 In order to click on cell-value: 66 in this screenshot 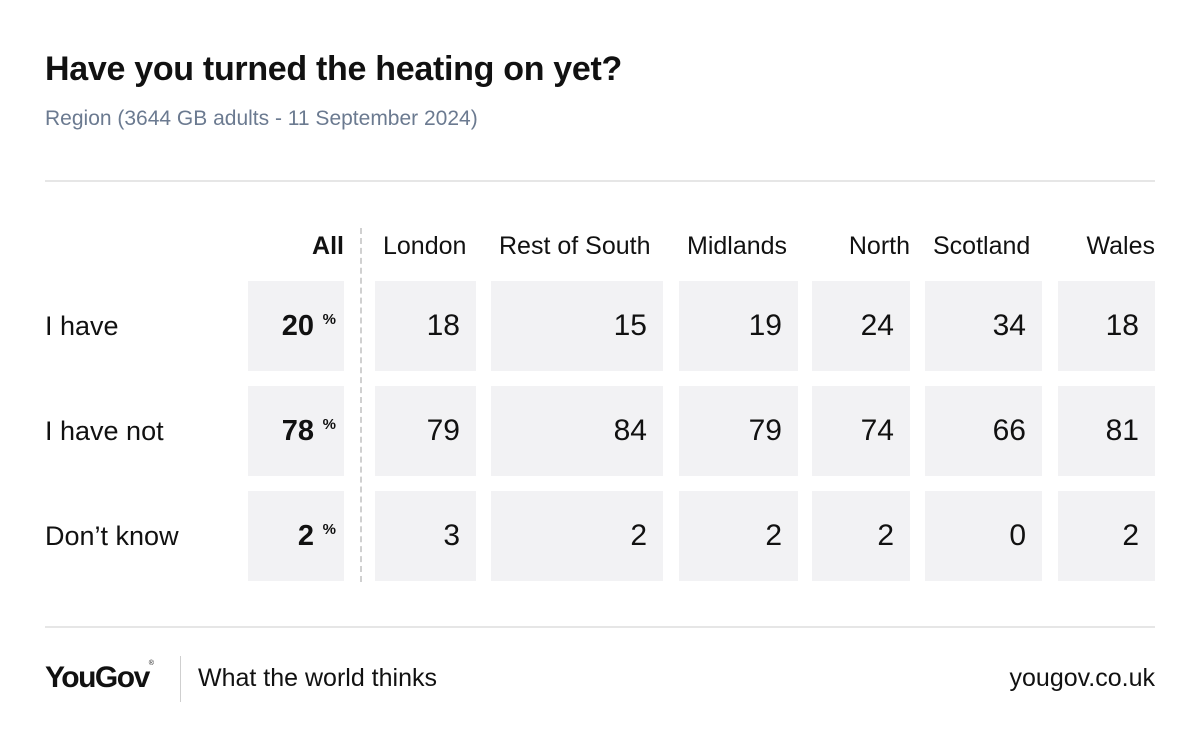, I will do `click(1009, 430)`.